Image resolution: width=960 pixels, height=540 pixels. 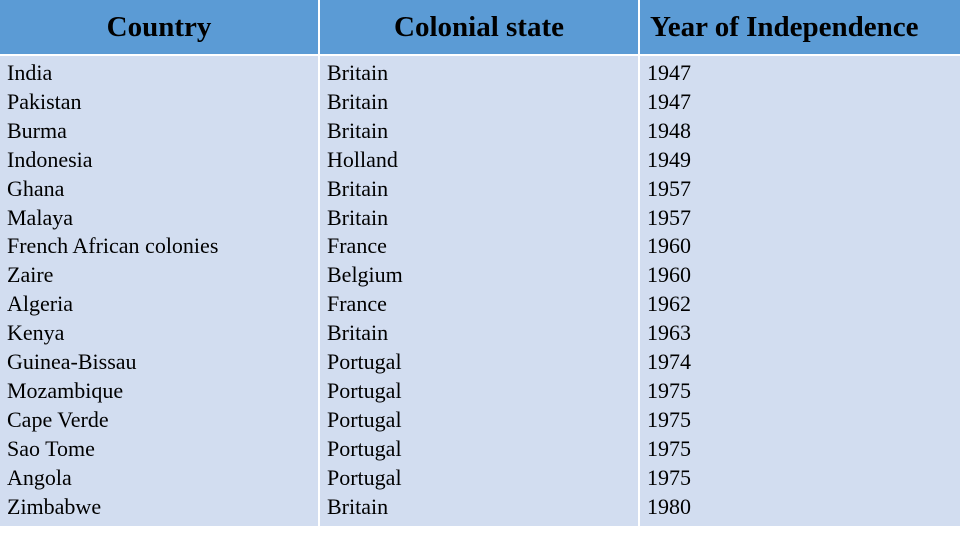 What do you see at coordinates (800, 27) in the screenshot?
I see `header-year-of-independence: Year of Independence` at bounding box center [800, 27].